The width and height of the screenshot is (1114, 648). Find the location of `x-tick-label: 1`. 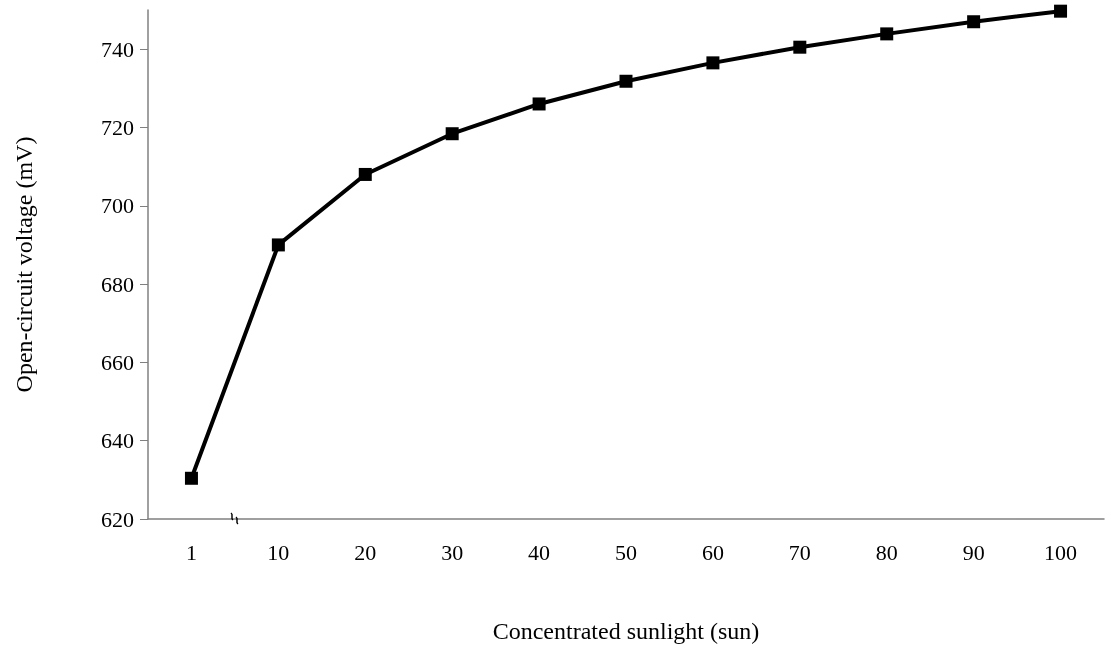

x-tick-label: 1 is located at coordinates (191, 552).